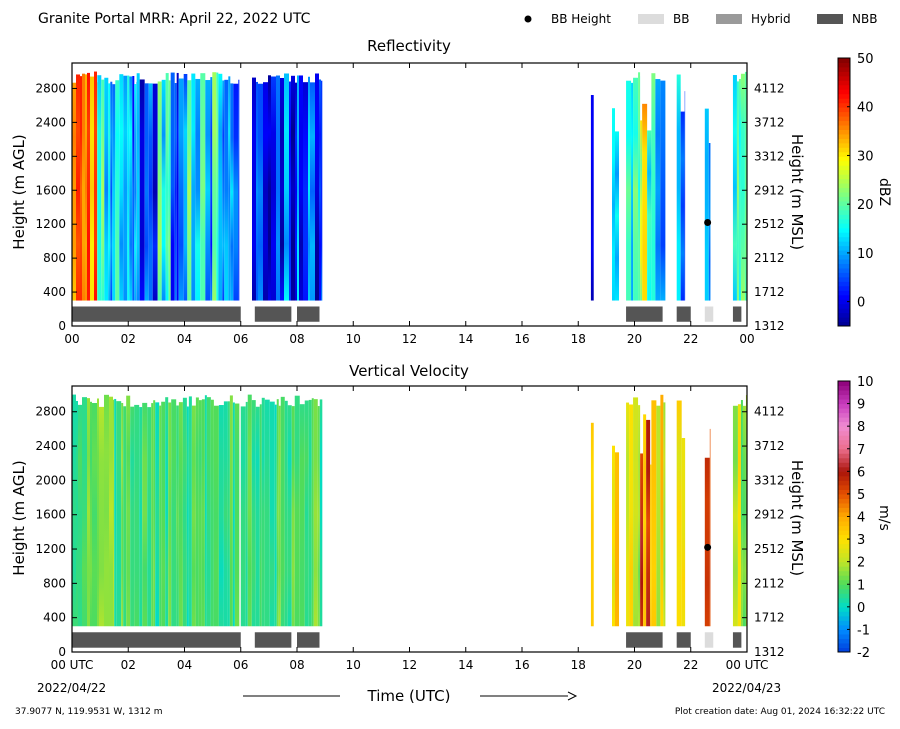 The image size is (900, 729). Describe the element at coordinates (651, 19) in the screenshot. I see `legend-bb-swatch` at that location.